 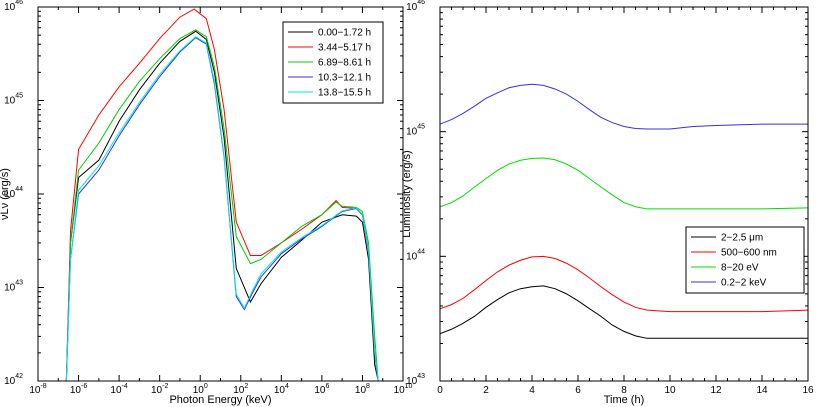 I want to click on legend-label: 500−600 nm, so click(x=749, y=253).